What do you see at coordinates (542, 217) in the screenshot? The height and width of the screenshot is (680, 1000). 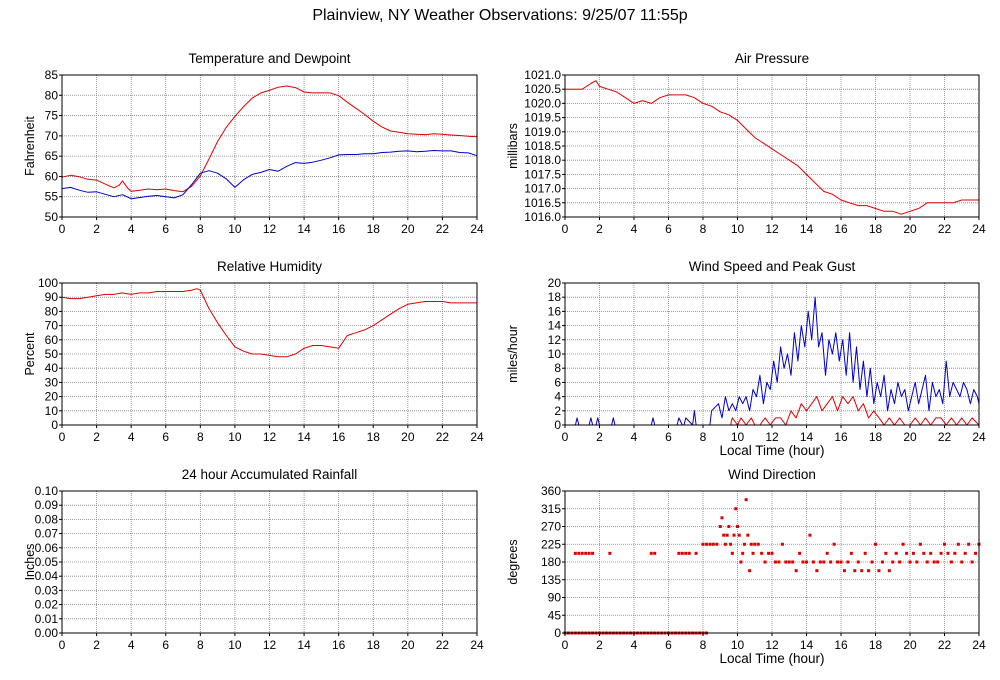 I see `y-tick-label: 1016.0` at bounding box center [542, 217].